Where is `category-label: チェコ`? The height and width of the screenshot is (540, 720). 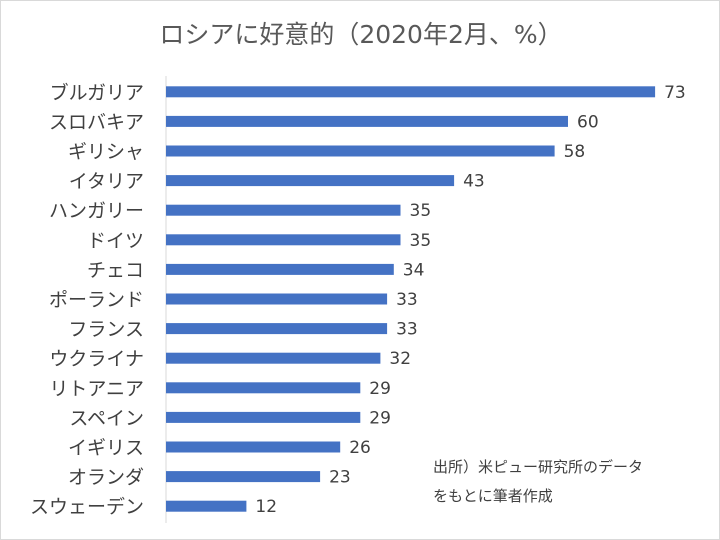 category-label: チェコ is located at coordinates (115, 270).